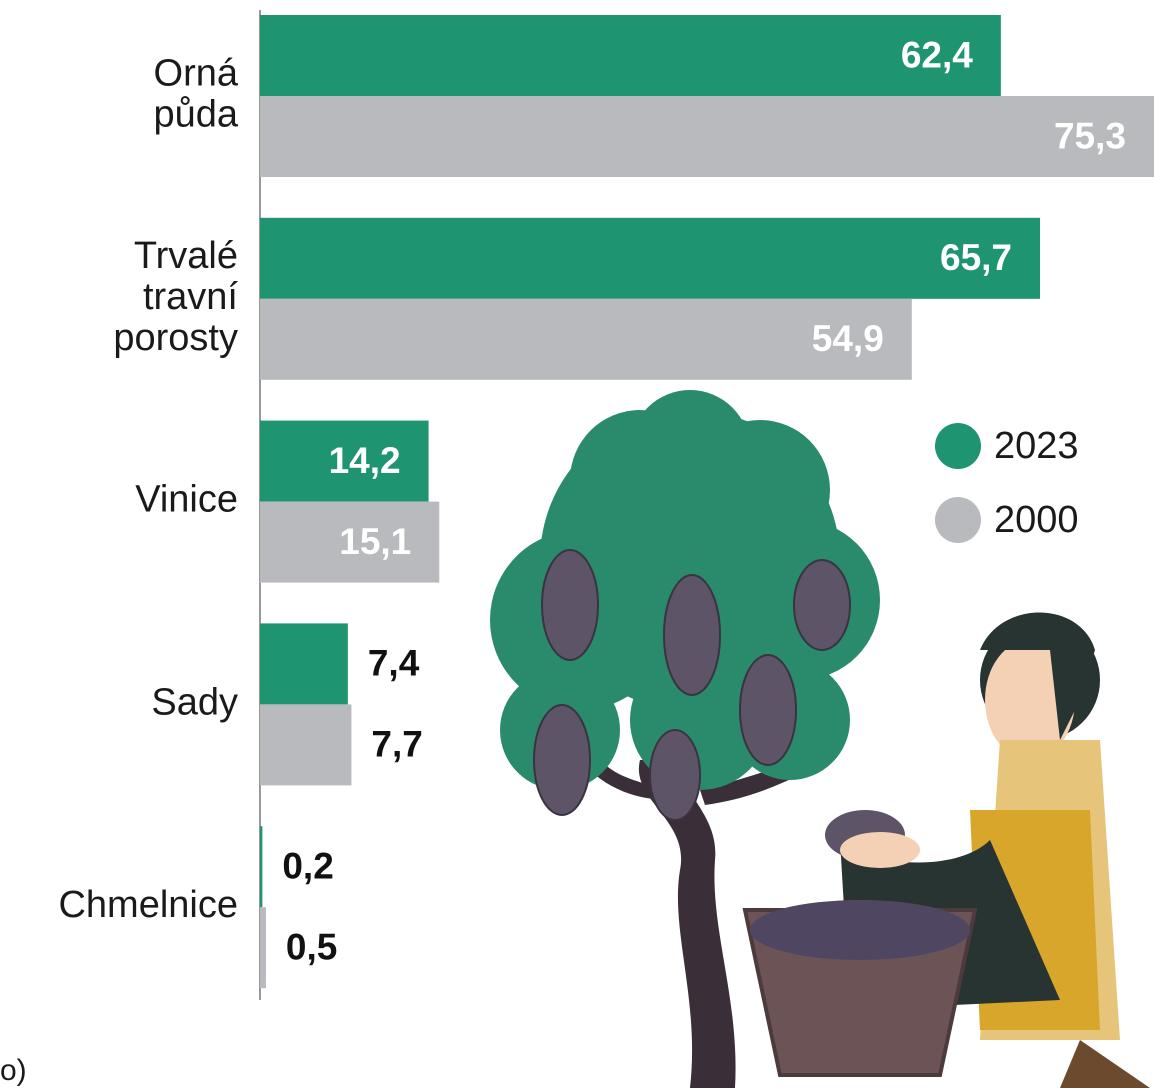 This screenshot has width=1154, height=1088. What do you see at coordinates (13, 1070) in the screenshot?
I see `note: o)` at bounding box center [13, 1070].